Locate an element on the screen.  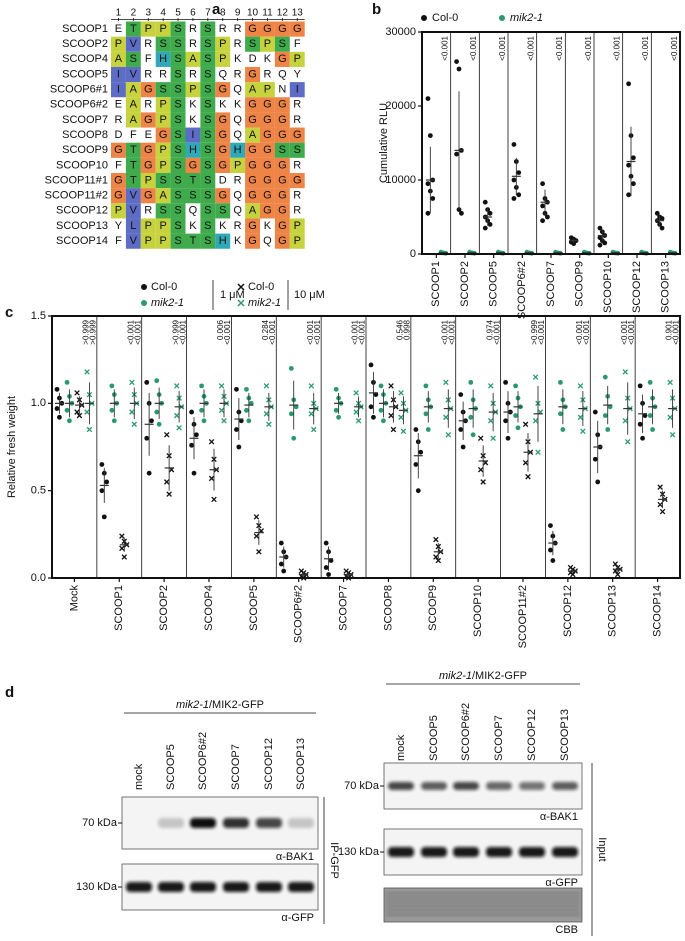
legend-label: mik2-1 is located at coordinates (167, 303).